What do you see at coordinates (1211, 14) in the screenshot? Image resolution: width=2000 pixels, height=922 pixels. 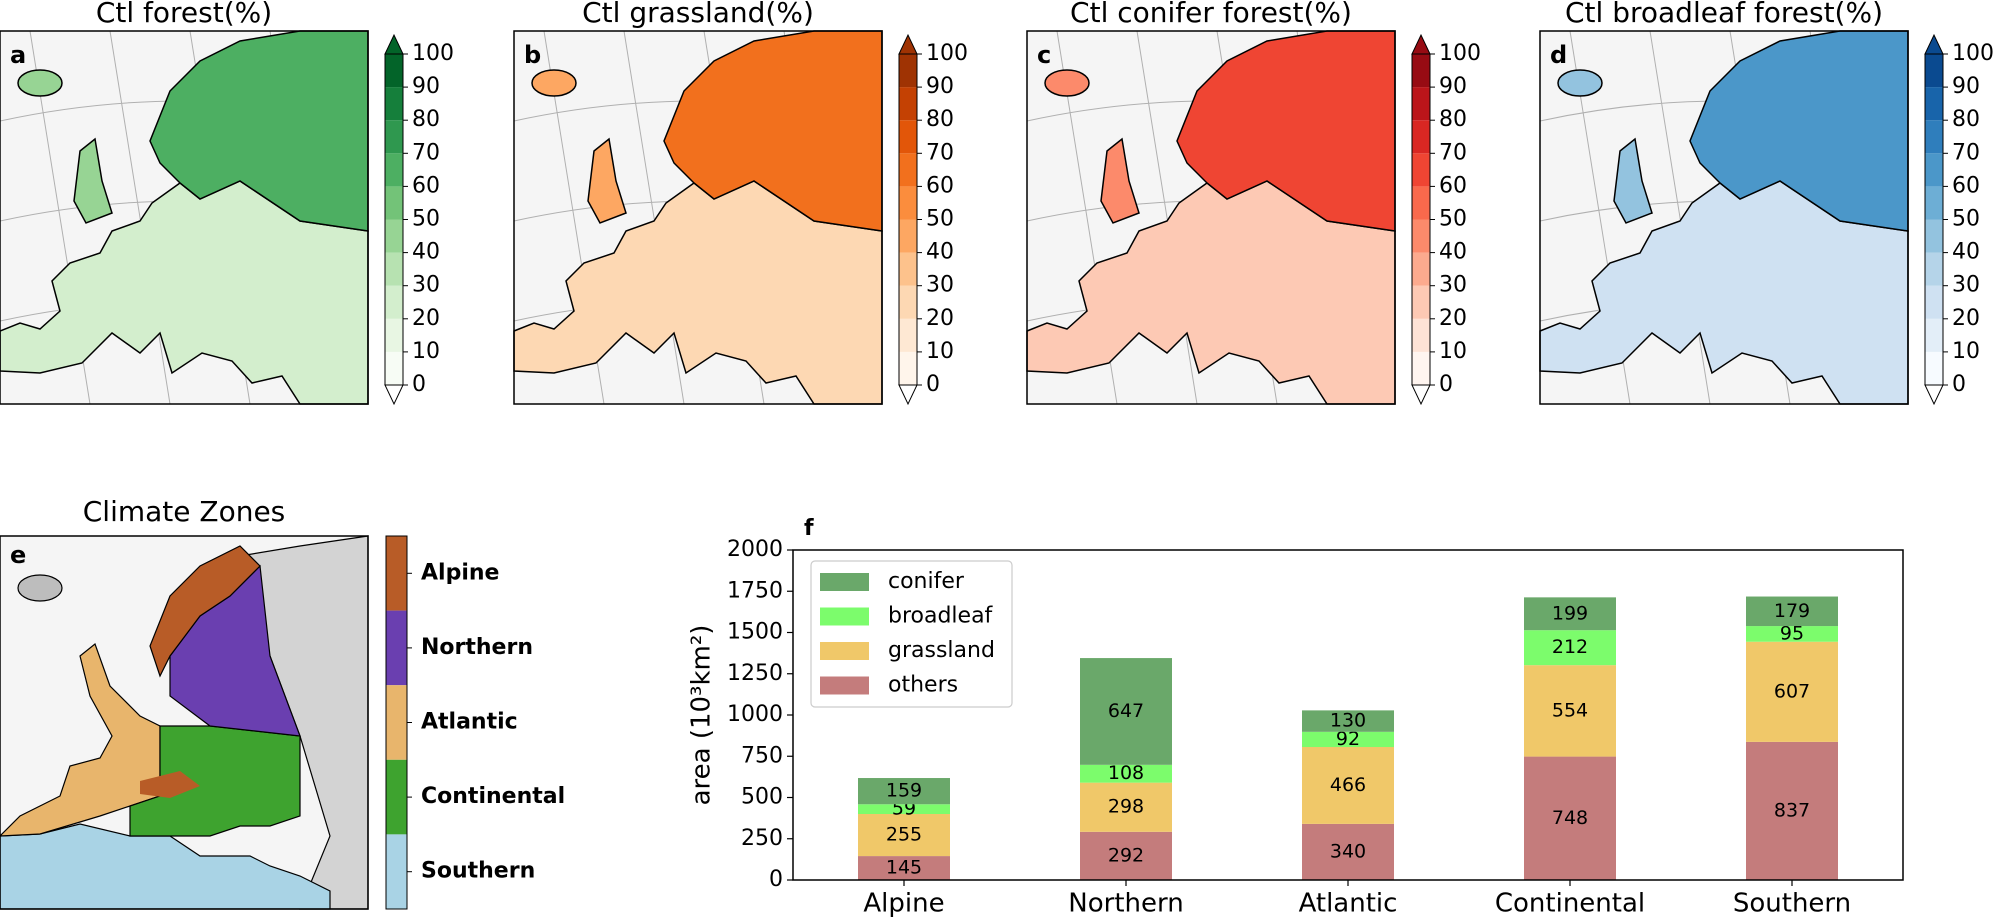 I see `panel-title: Ctl conifer forest(%)` at bounding box center [1211, 14].